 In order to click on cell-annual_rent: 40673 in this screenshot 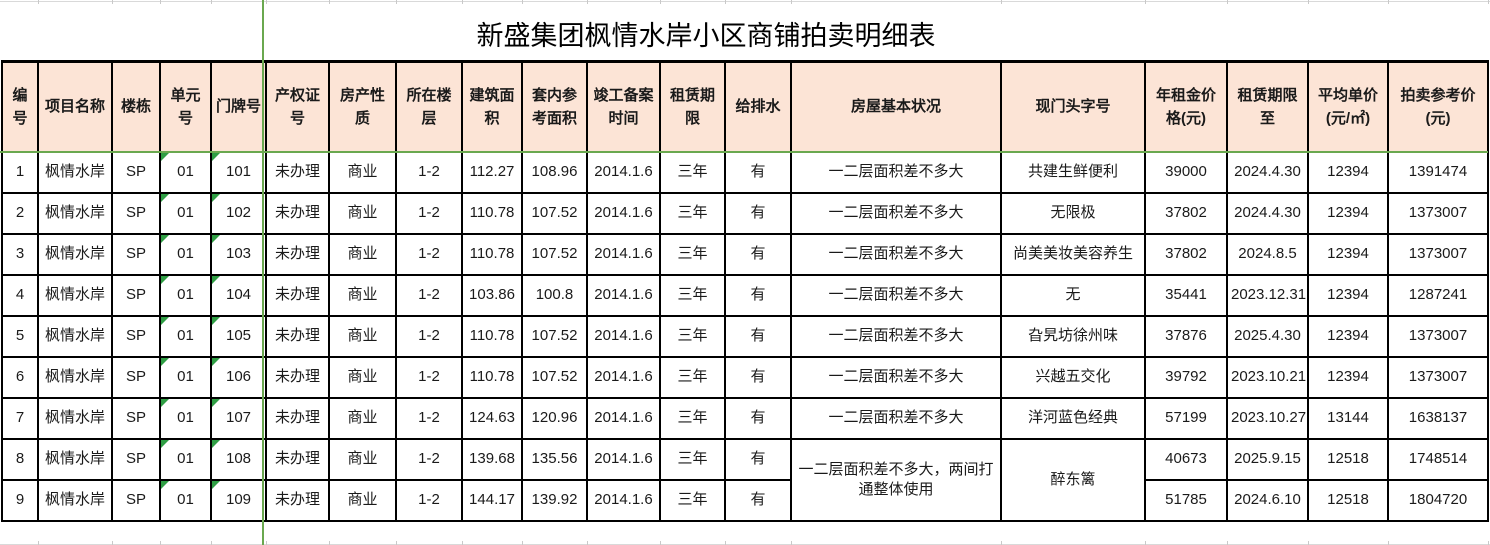, I will do `click(1186, 459)`.